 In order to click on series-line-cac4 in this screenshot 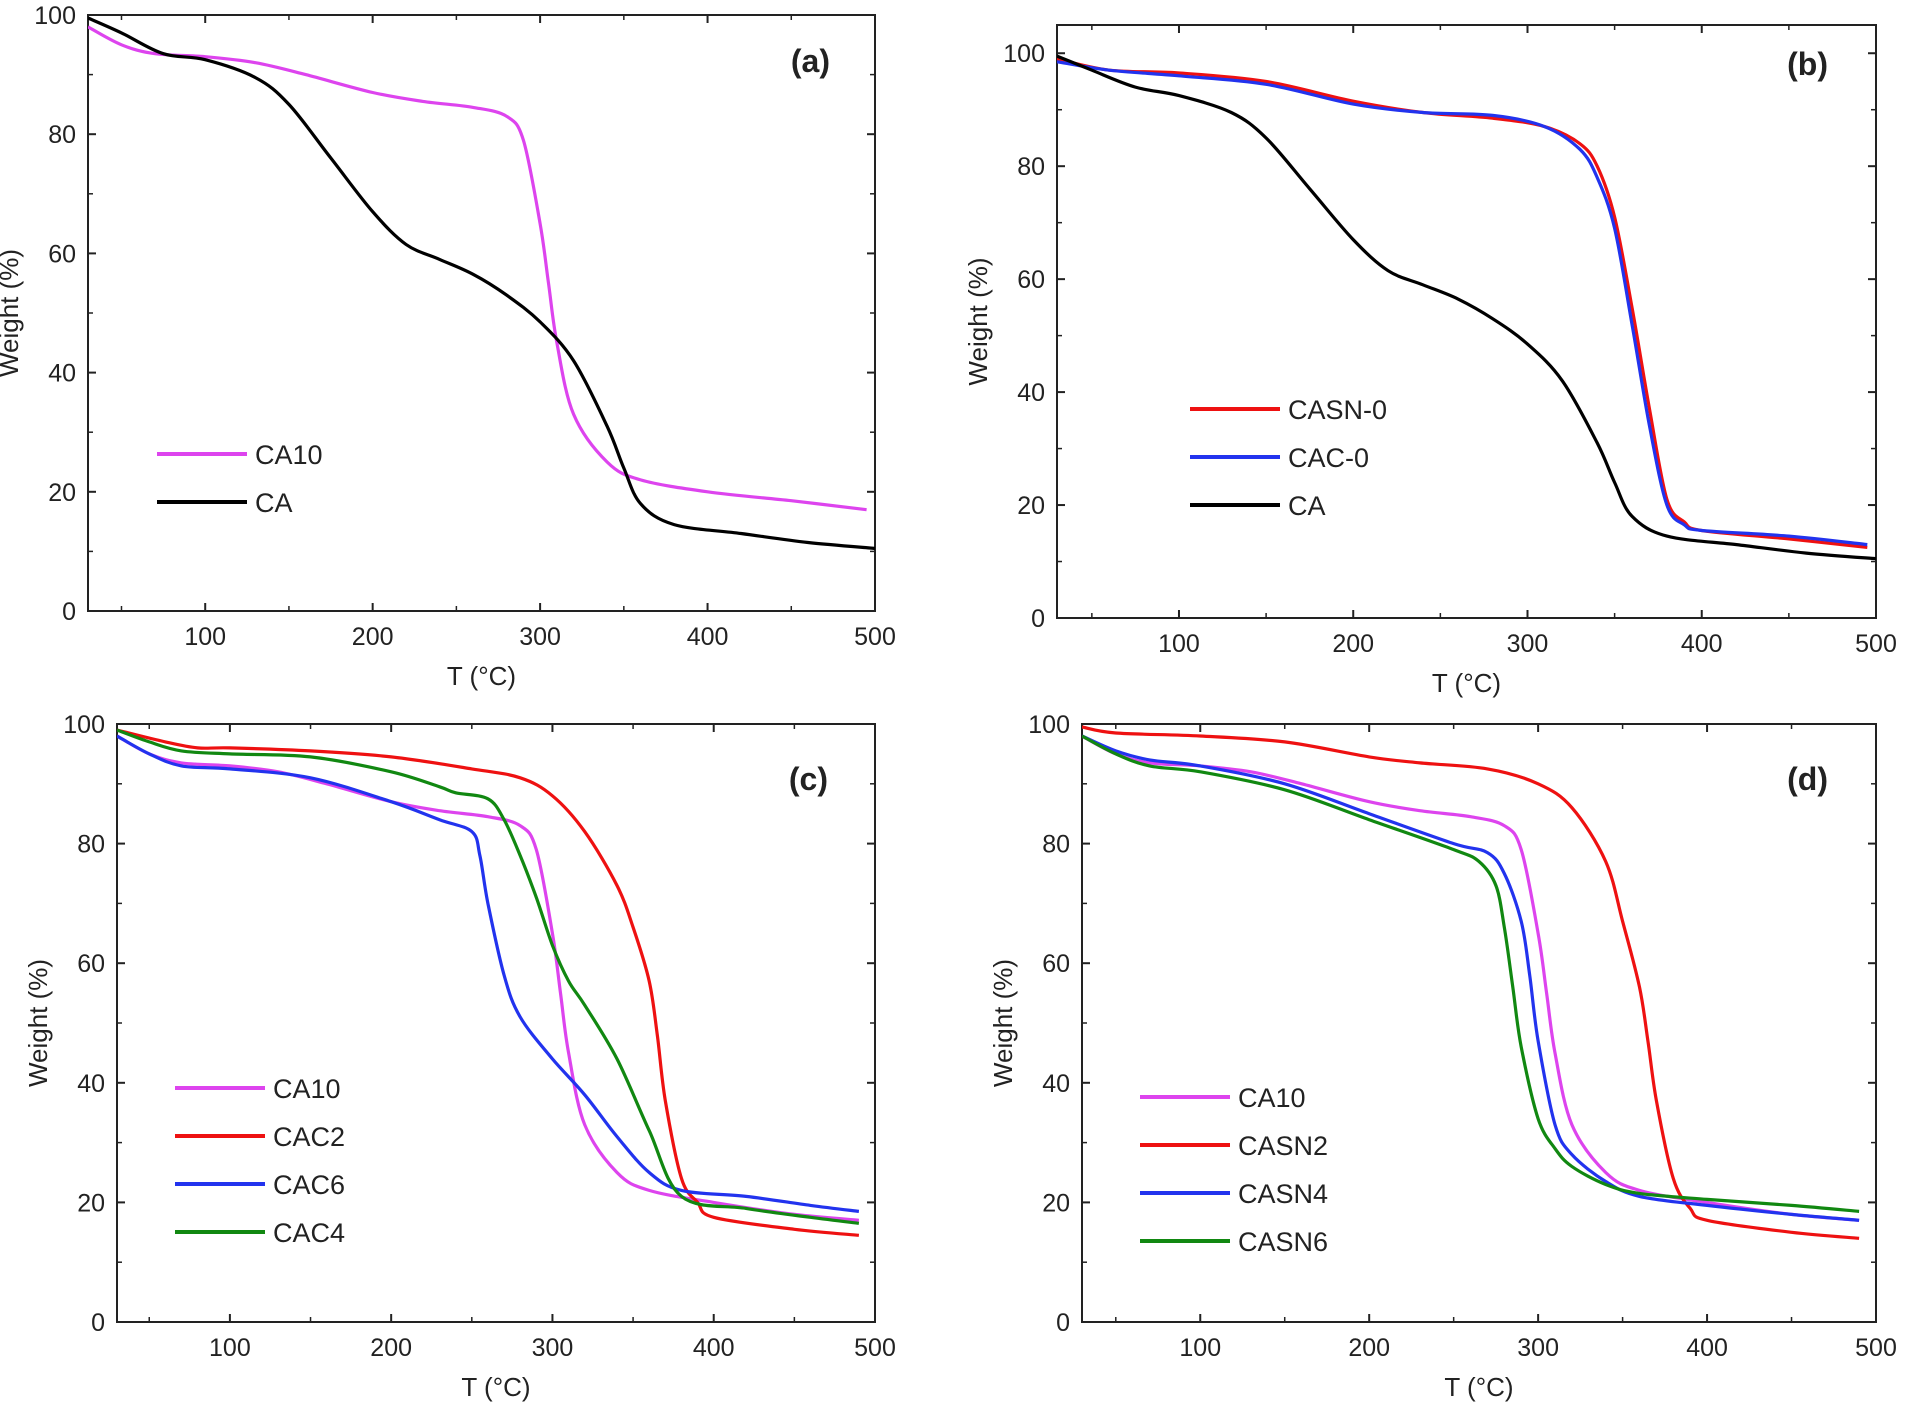, I will do `click(488, 976)`.